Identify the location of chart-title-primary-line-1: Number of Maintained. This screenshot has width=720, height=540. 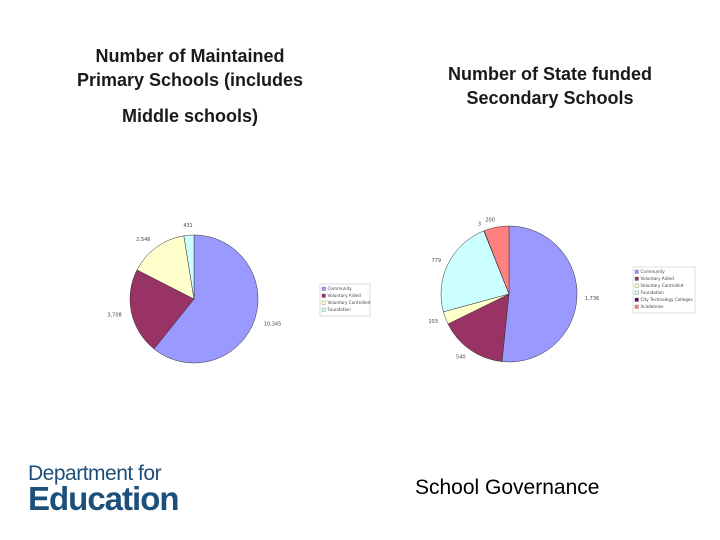
(190, 56).